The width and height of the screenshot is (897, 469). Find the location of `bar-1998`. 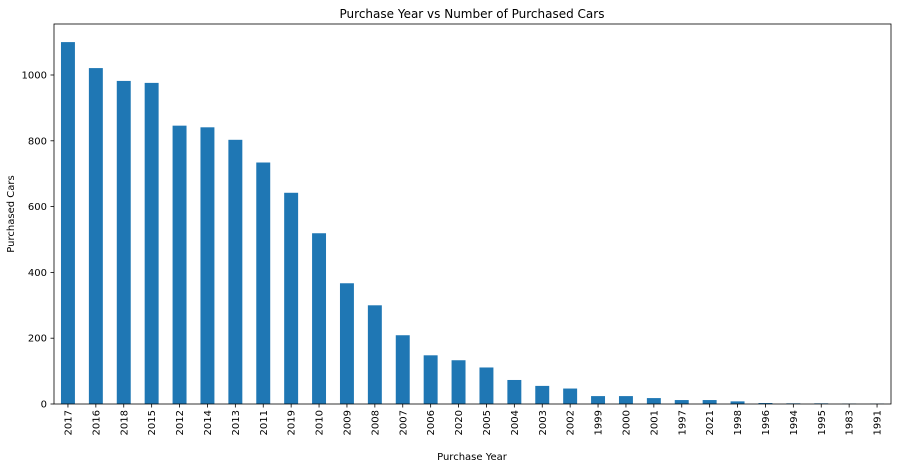

bar-1998 is located at coordinates (737, 402).